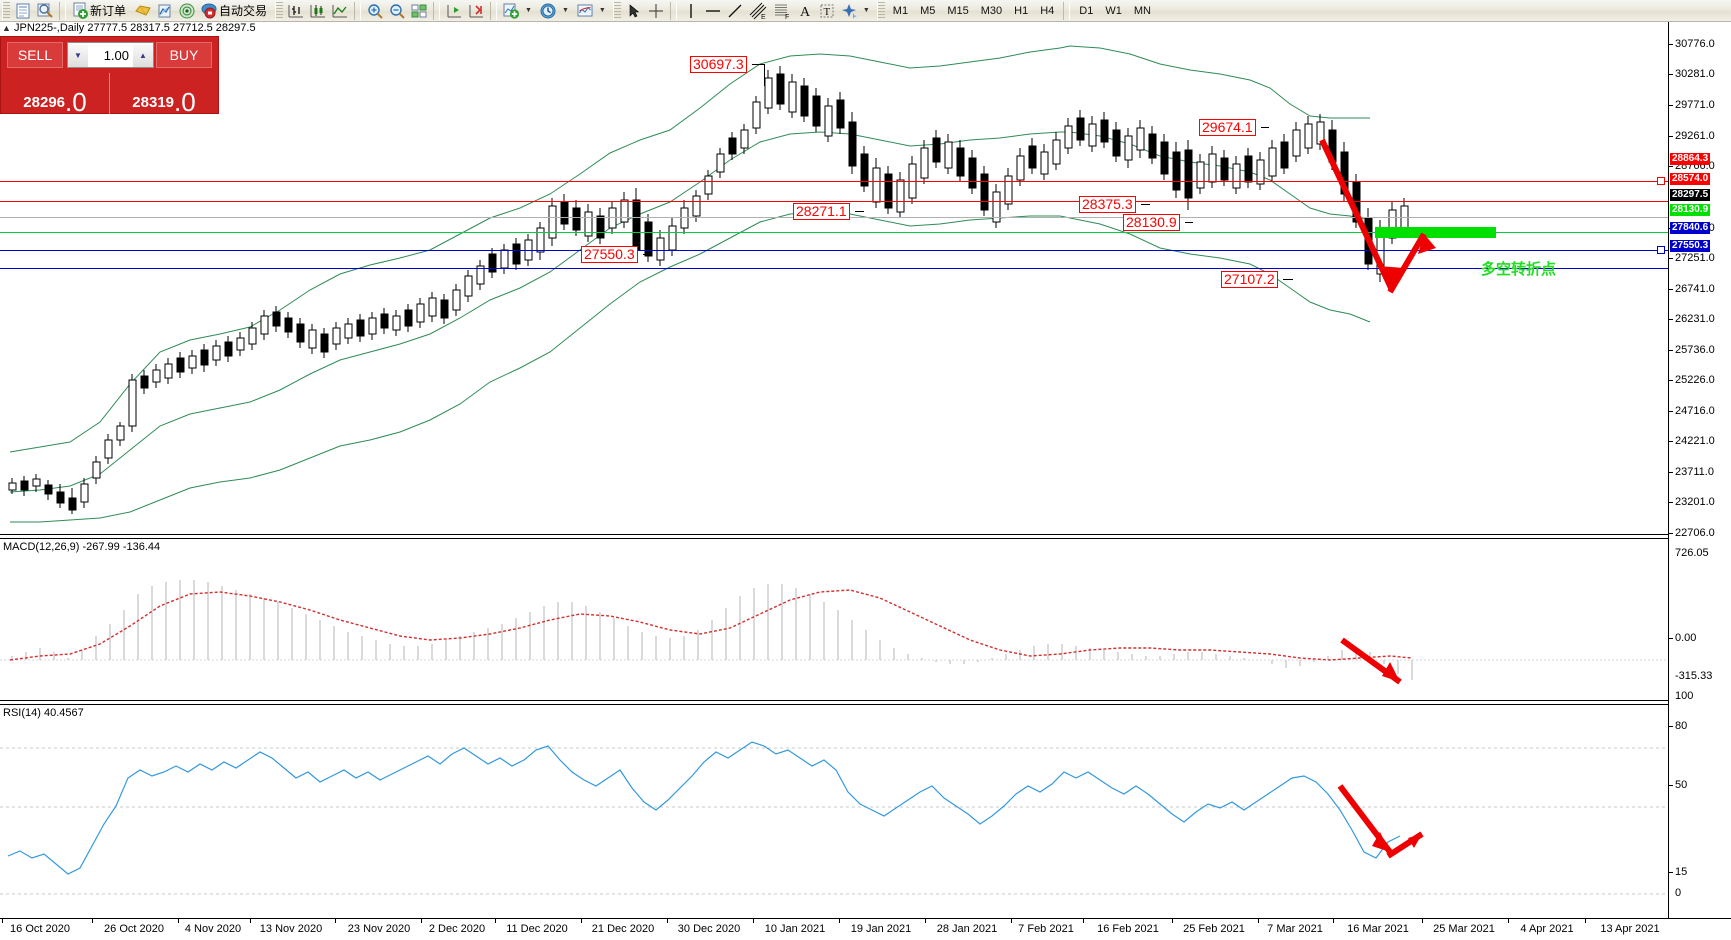 The image size is (1731, 940). I want to click on horizontal-line-button, so click(713, 11).